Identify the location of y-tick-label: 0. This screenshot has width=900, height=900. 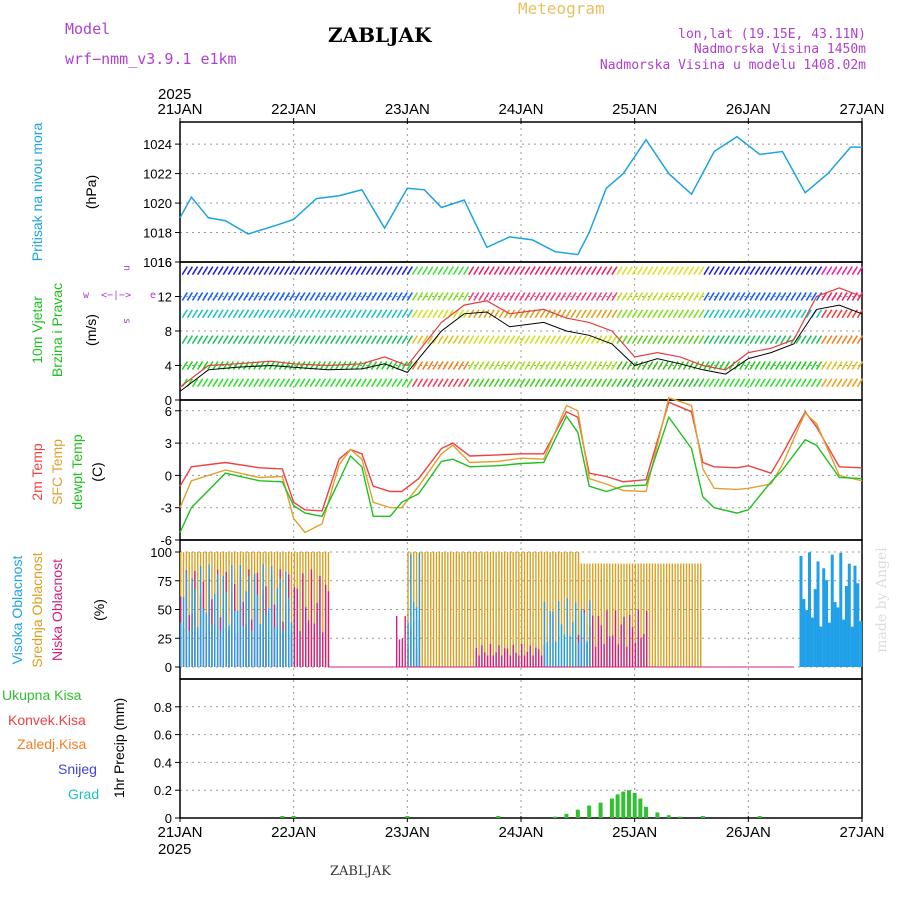
(168, 475).